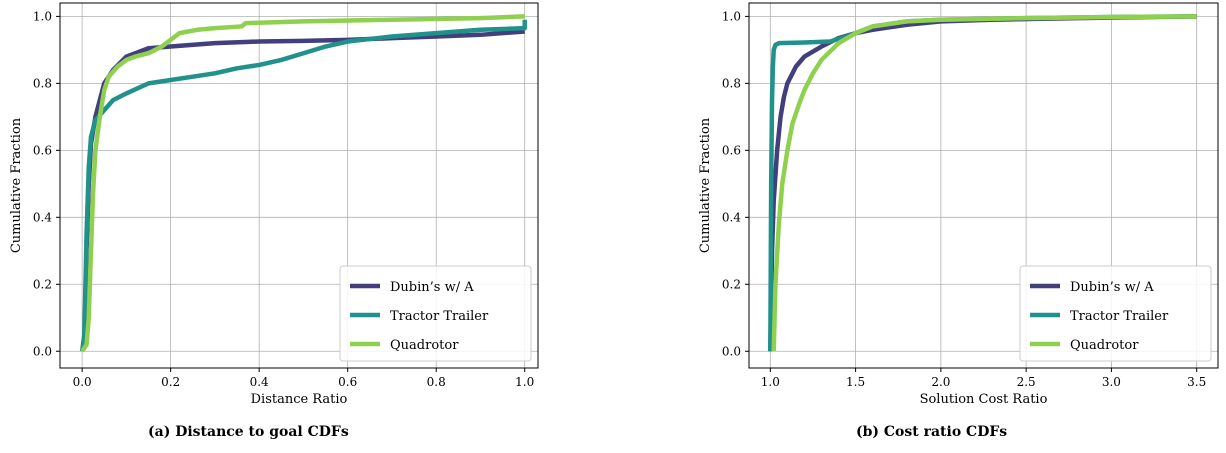 This screenshot has width=1226, height=453. Describe the element at coordinates (436, 382) in the screenshot. I see `x-tick-label: 0.8` at that location.